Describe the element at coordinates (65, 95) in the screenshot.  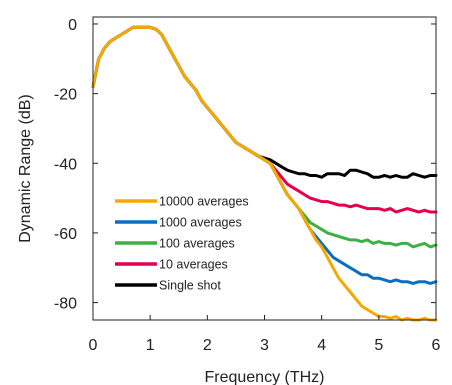
I see `y-tick-label: -20` at that location.